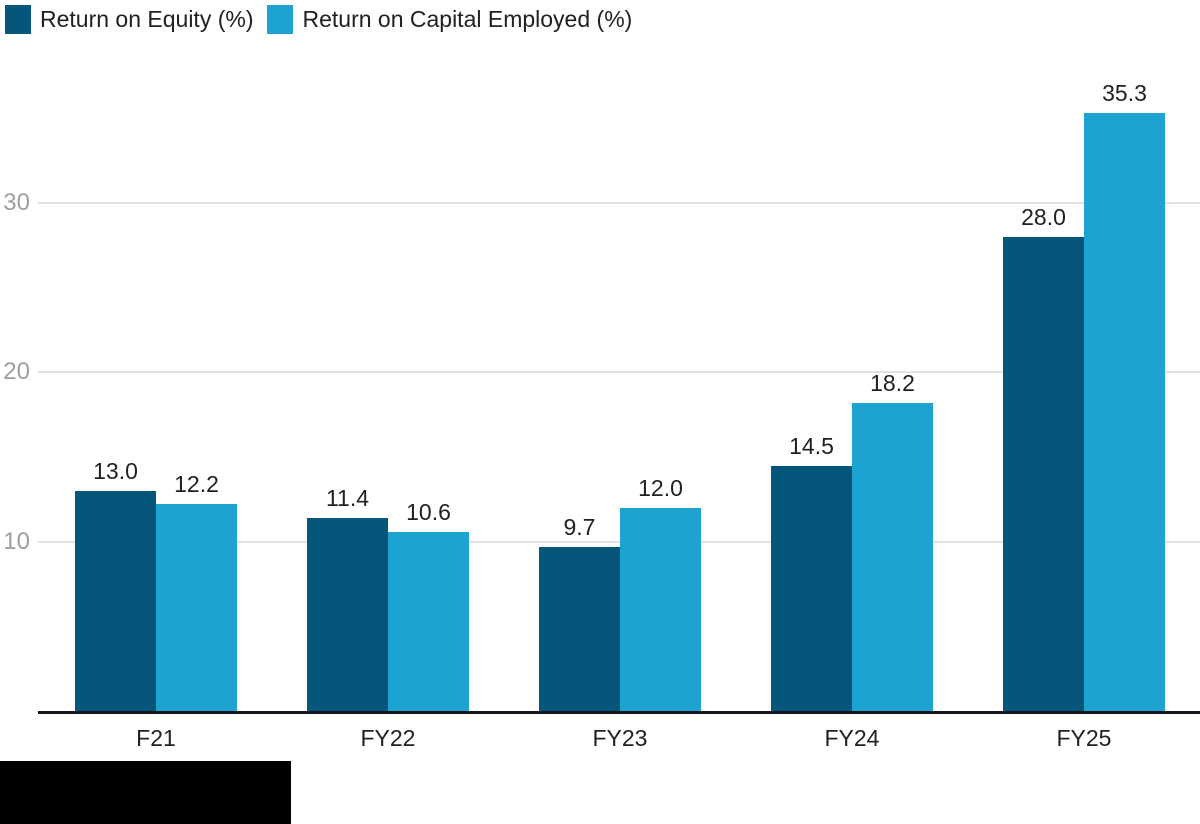 The image size is (1200, 824). Describe the element at coordinates (1043, 216) in the screenshot. I see `value-label-FY25-series-0: 28.0` at that location.